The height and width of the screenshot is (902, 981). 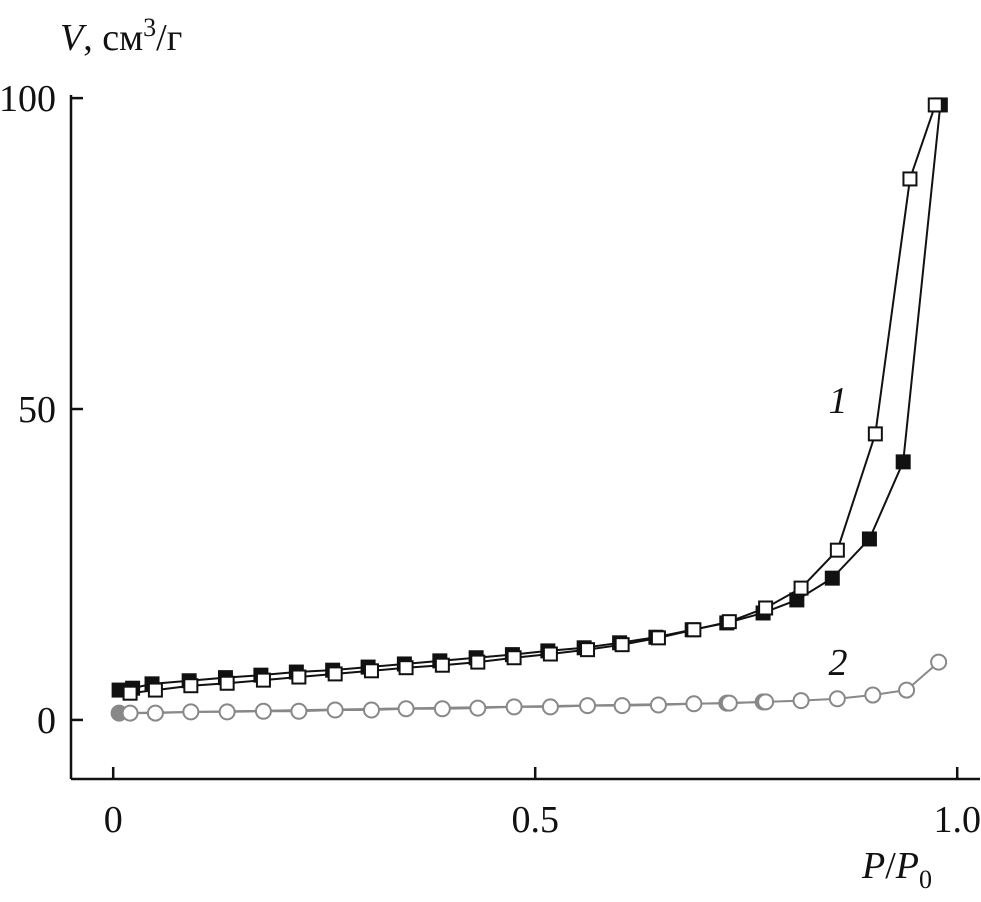 What do you see at coordinates (535, 820) in the screenshot?
I see `x-tick-label: 0.5` at bounding box center [535, 820].